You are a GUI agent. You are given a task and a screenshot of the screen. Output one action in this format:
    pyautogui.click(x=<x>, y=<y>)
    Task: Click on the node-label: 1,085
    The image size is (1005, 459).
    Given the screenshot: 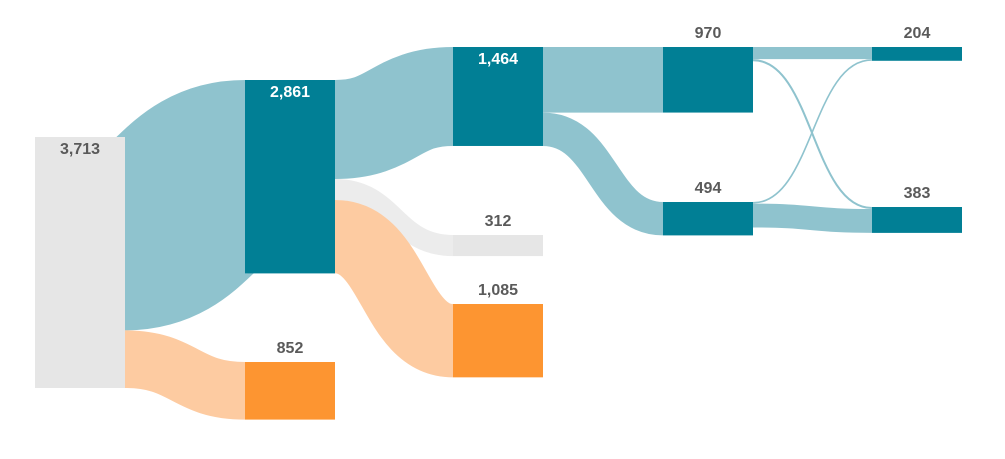 What is the action you would take?
    pyautogui.click(x=498, y=290)
    